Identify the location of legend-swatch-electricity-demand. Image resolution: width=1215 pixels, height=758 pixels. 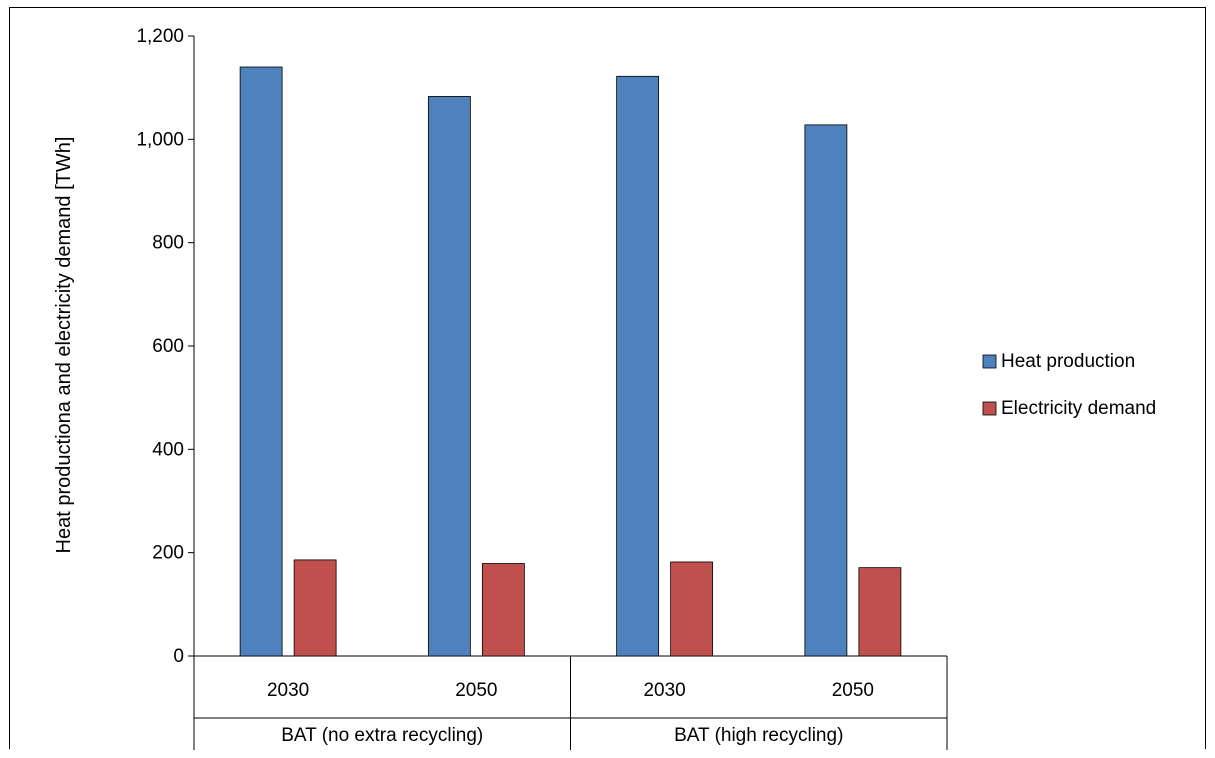
(989, 408).